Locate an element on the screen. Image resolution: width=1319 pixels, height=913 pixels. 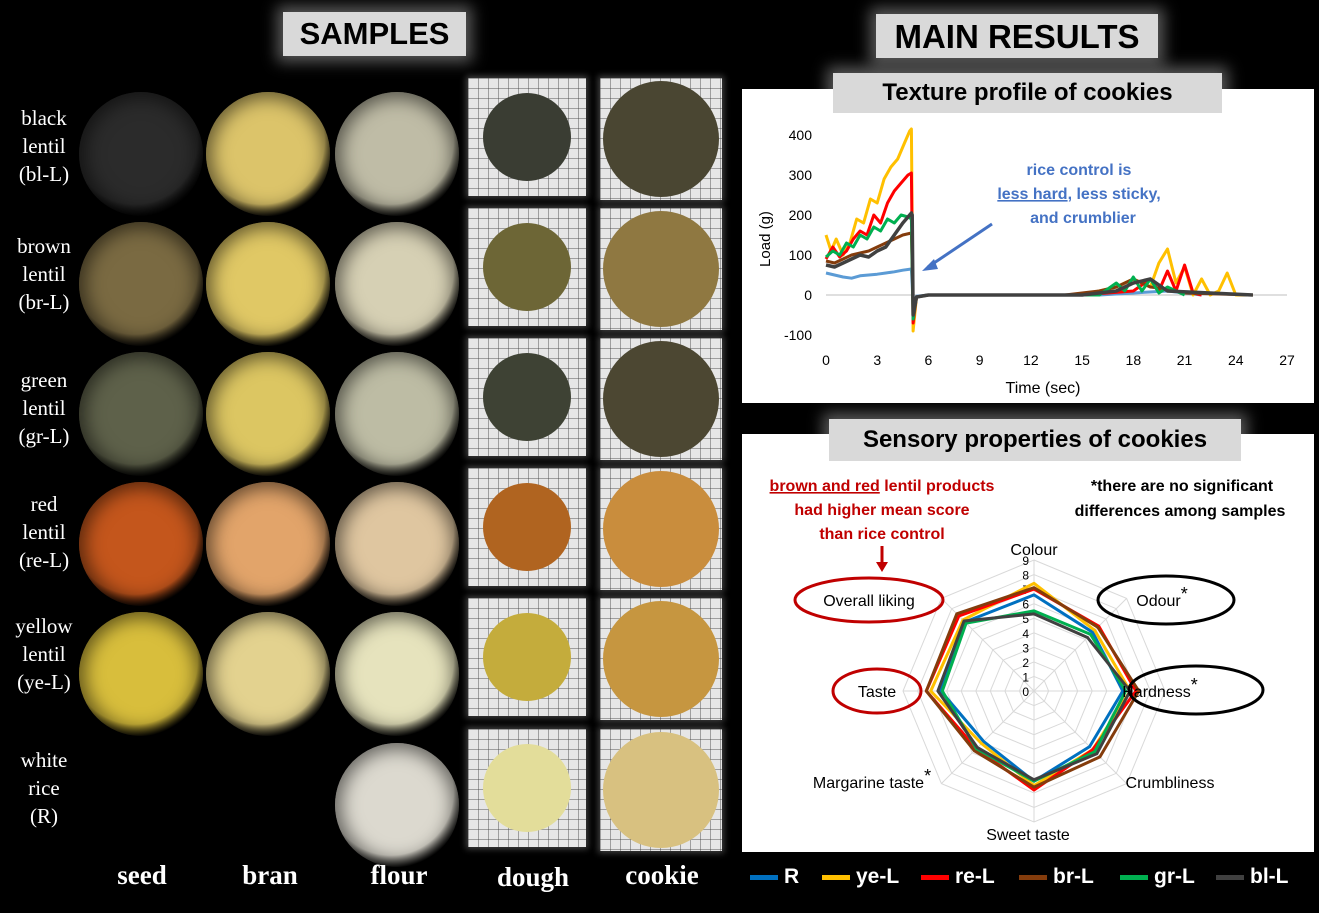
texture-annotation-line3: and crumblier is located at coordinates (1083, 218).